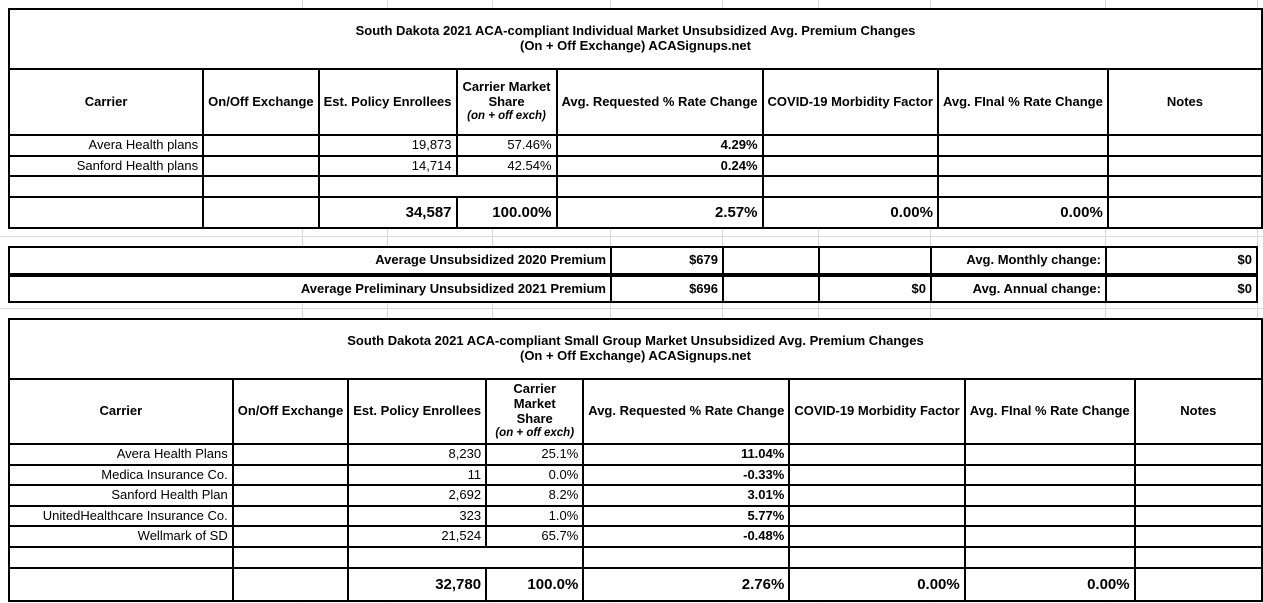 This screenshot has width=1263, height=603. Describe the element at coordinates (1018, 289) in the screenshot. I see `annual-change-label: Avg. Annual change:` at that location.